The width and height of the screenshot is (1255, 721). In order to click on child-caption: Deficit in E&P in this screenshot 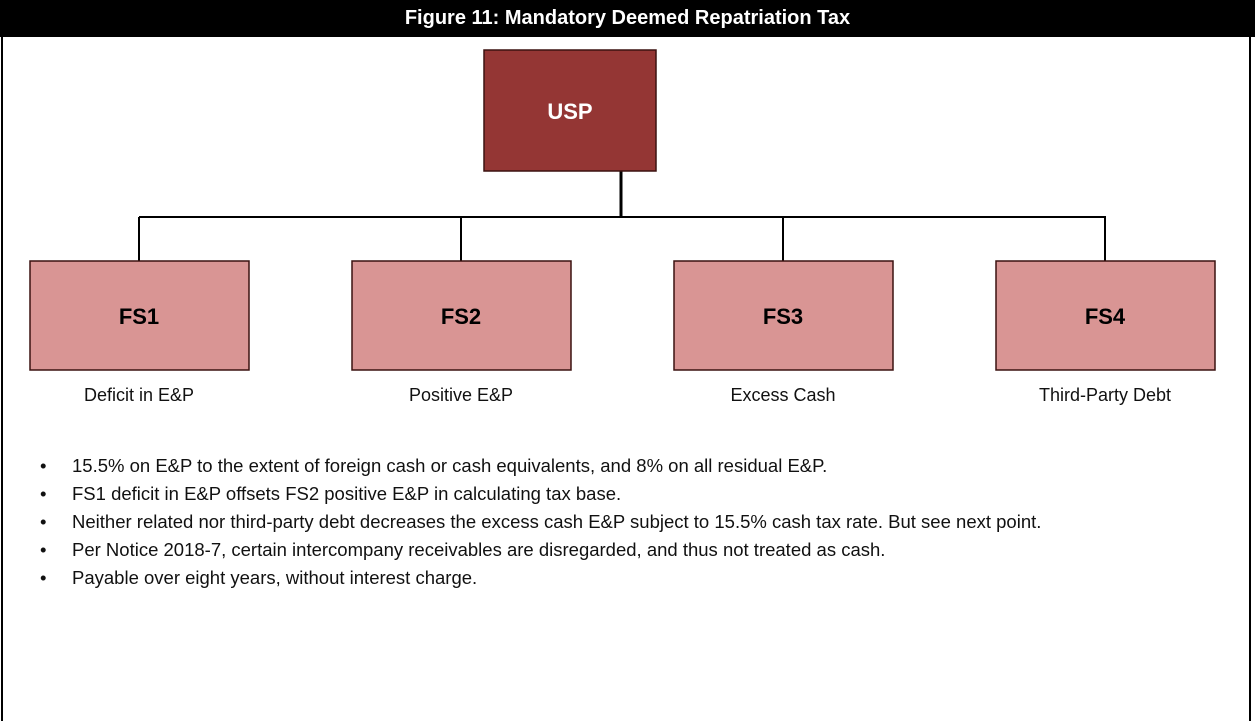, I will do `click(139, 395)`.